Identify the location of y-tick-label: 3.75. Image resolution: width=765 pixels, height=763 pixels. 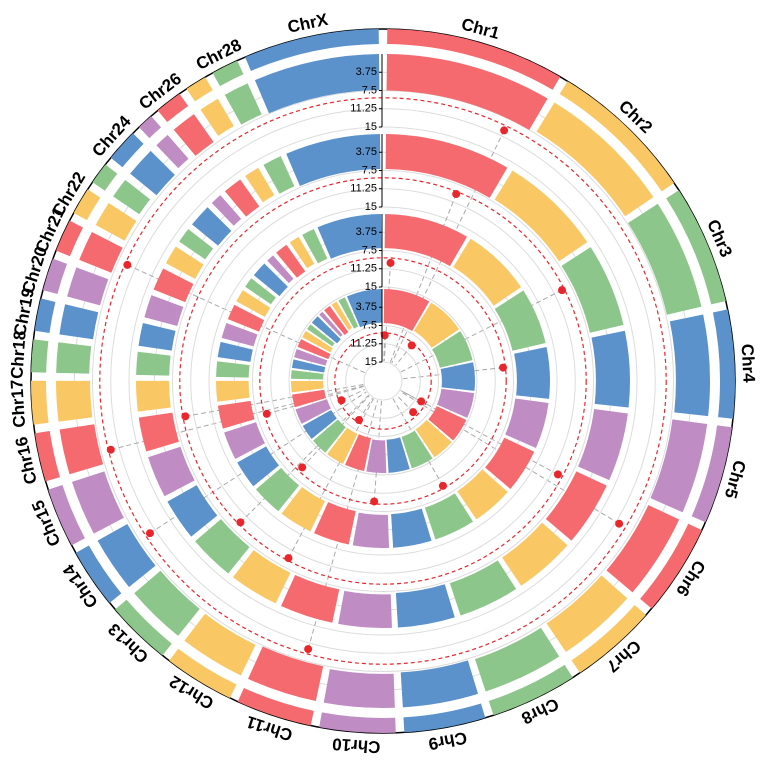
(366, 307).